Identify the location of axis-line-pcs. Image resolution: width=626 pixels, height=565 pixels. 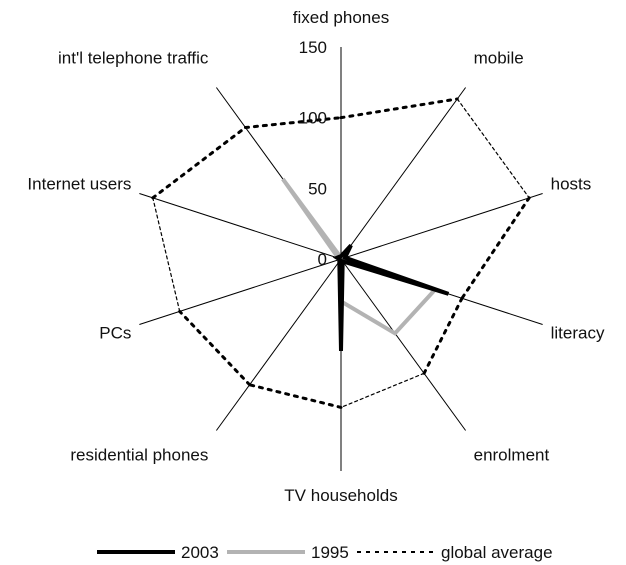
(240, 291).